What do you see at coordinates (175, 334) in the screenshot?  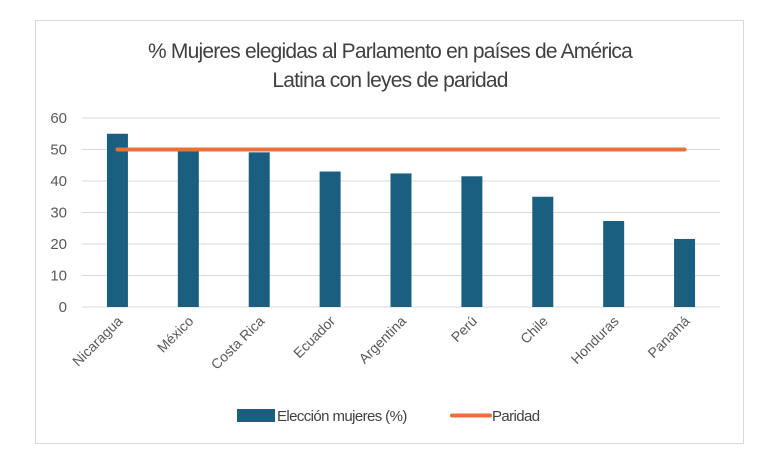 I see `x-category-label: México` at bounding box center [175, 334].